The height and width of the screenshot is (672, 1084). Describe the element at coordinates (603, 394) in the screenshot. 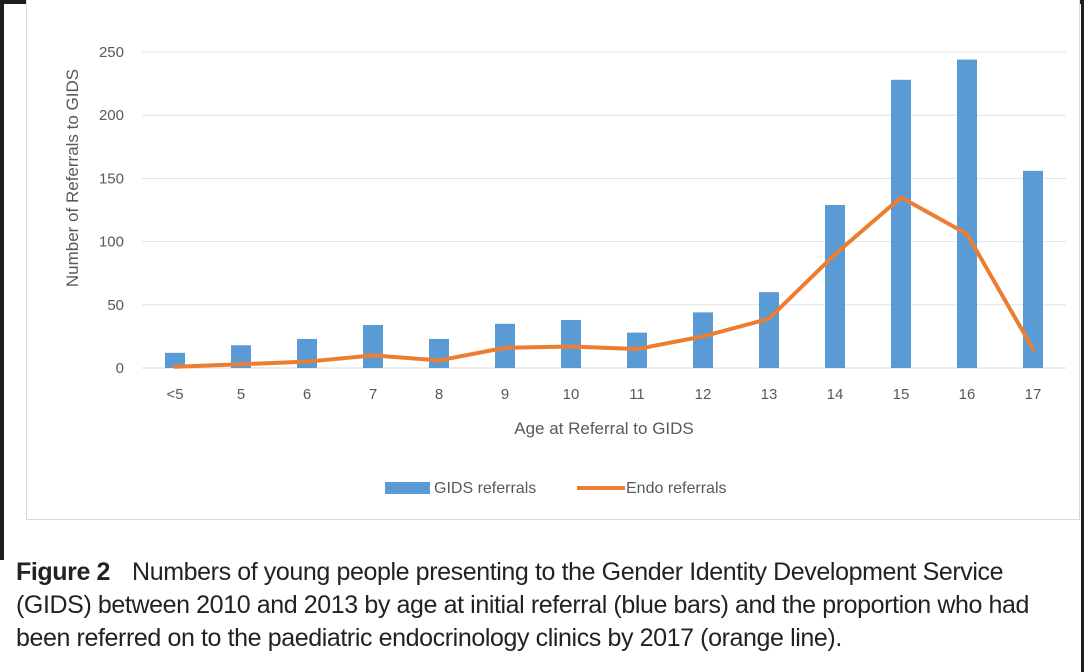

I see `x-tick-labels: <5 5 6 7 8 9 10 11 12 13 14 15 16 17` at that location.